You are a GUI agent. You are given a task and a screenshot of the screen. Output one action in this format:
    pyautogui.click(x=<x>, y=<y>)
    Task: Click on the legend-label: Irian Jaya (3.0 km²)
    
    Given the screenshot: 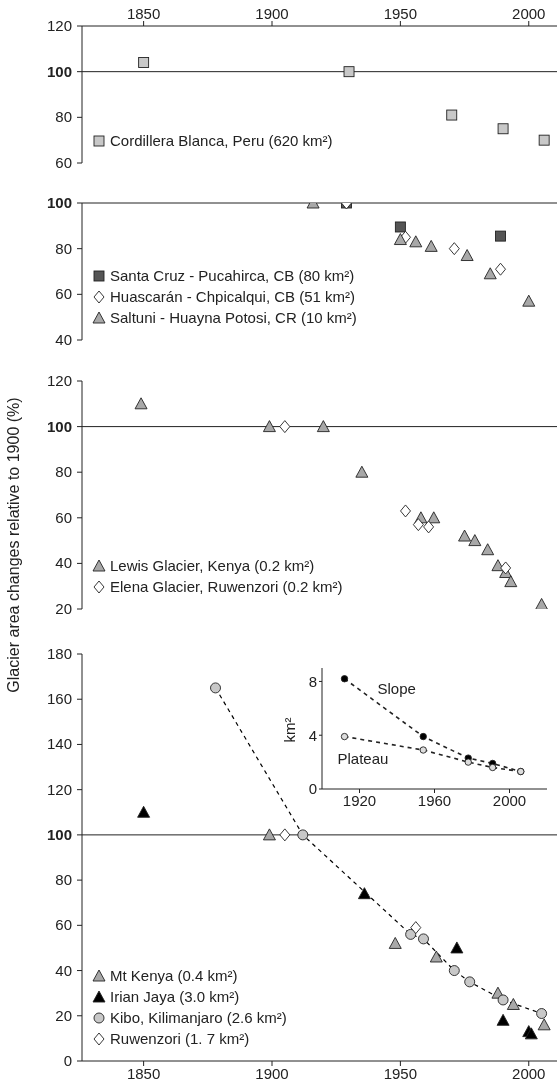 What is the action you would take?
    pyautogui.click(x=175, y=997)
    